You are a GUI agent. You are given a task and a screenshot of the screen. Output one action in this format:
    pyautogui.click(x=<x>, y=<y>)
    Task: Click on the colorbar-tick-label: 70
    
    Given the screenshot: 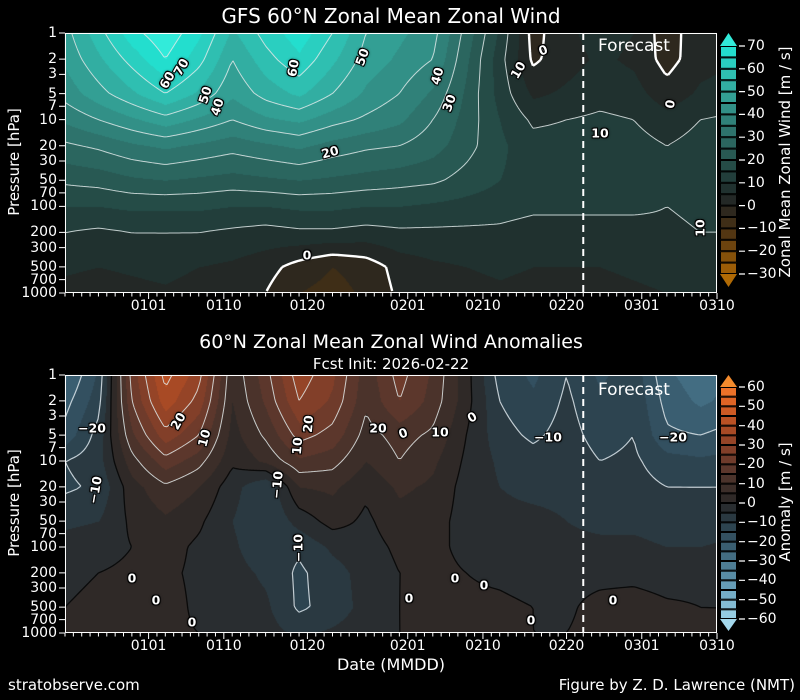 What is the action you would take?
    pyautogui.click(x=756, y=46)
    